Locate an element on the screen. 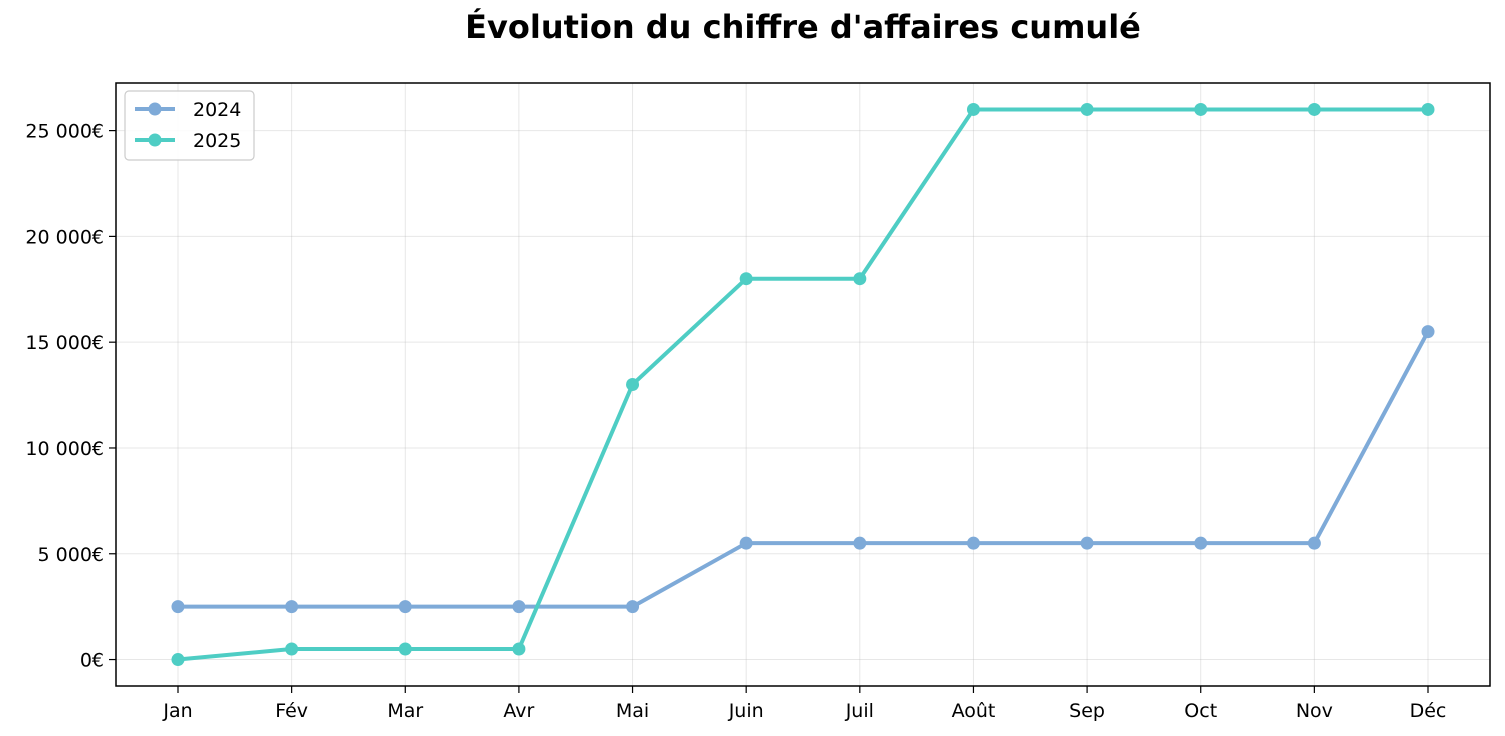 The image size is (1505, 736). y-tick-label: 15 000€ is located at coordinates (64, 343).